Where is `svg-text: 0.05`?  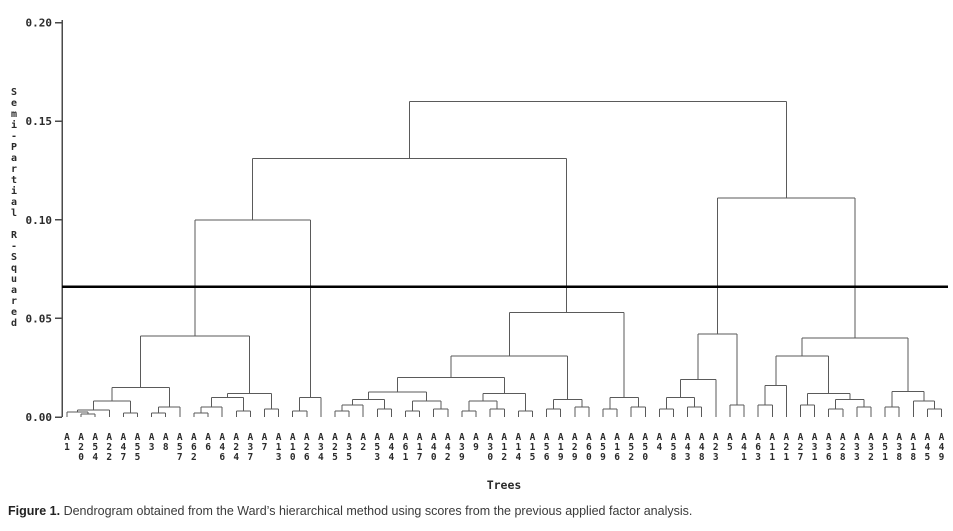
svg-text: 0.05 is located at coordinates (39, 318).